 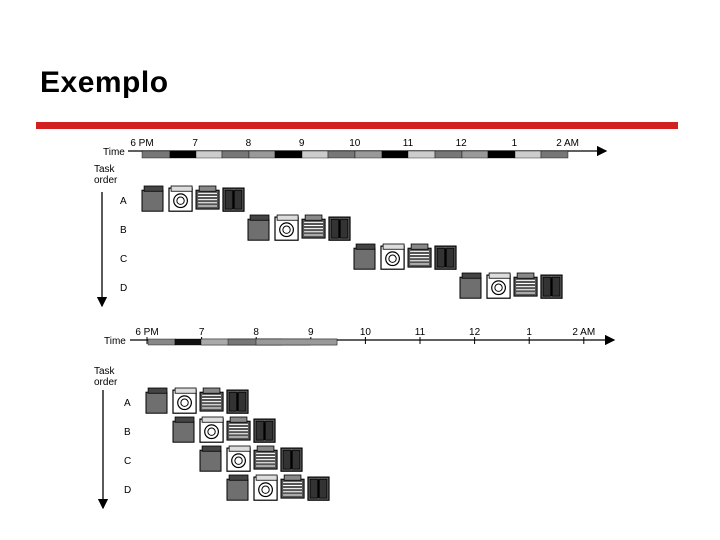 What do you see at coordinates (104, 82) in the screenshot?
I see `slide-title: Exemplo` at bounding box center [104, 82].